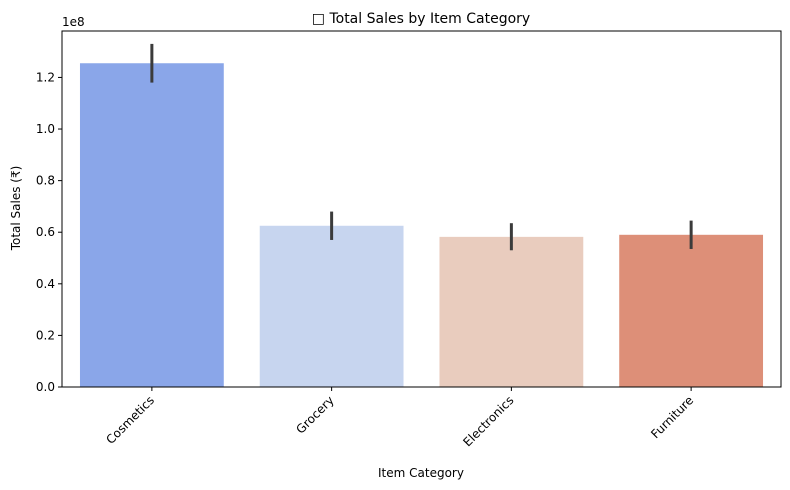 The width and height of the screenshot is (790, 490). I want to click on x-tick-label: Grocery, so click(314, 414).